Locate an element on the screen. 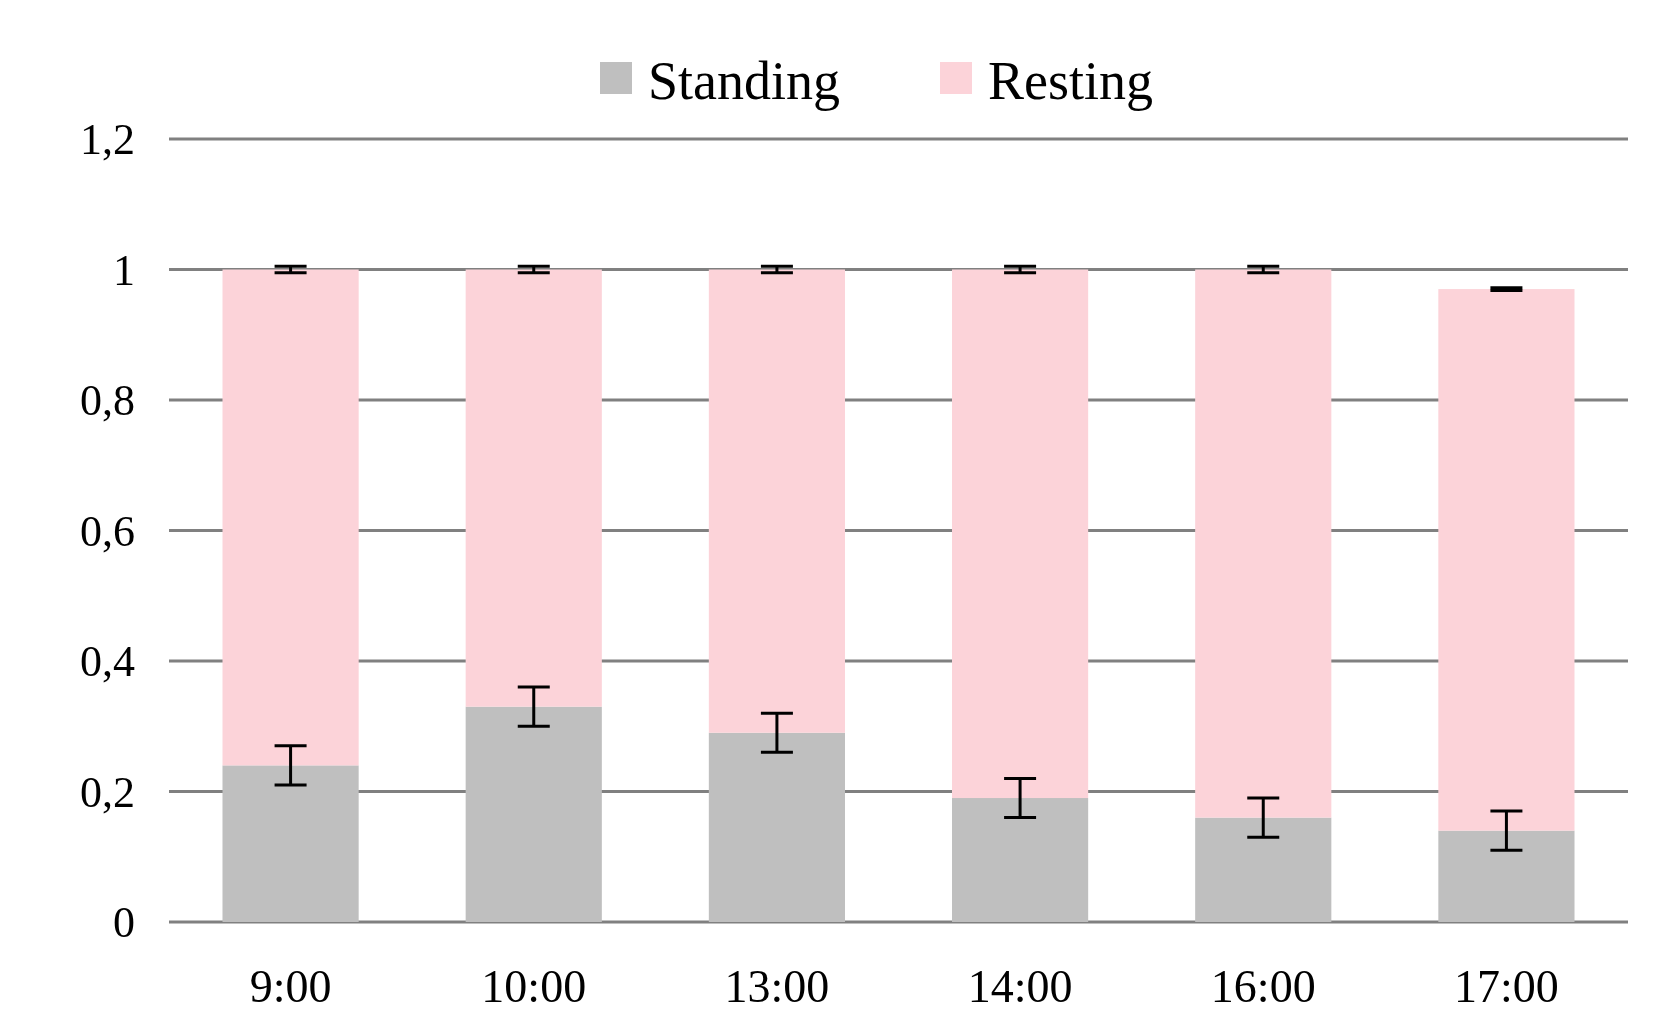 This screenshot has height=1016, width=1661. x-tick-label: 9:00 is located at coordinates (290, 986).